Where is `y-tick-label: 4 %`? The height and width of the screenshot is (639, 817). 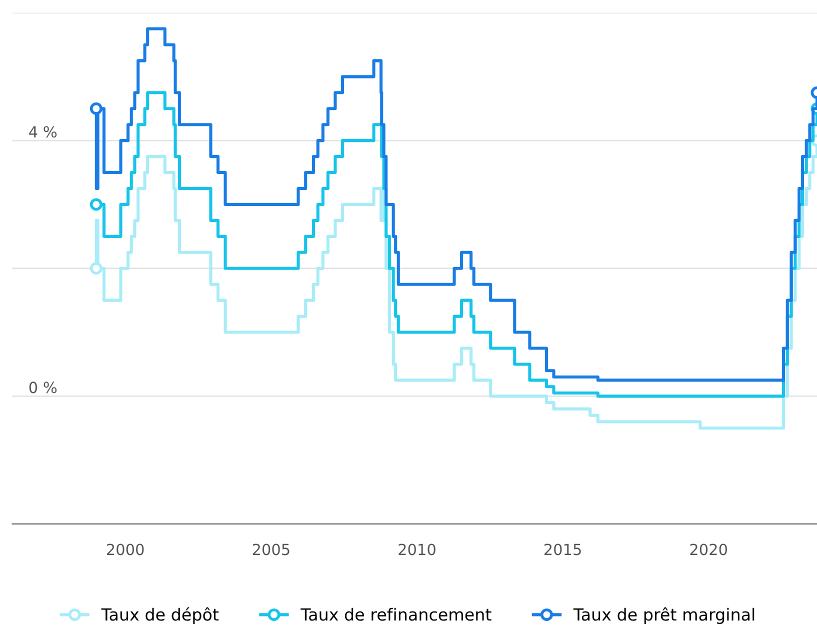 y-tick-label: 4 % is located at coordinates (43, 132).